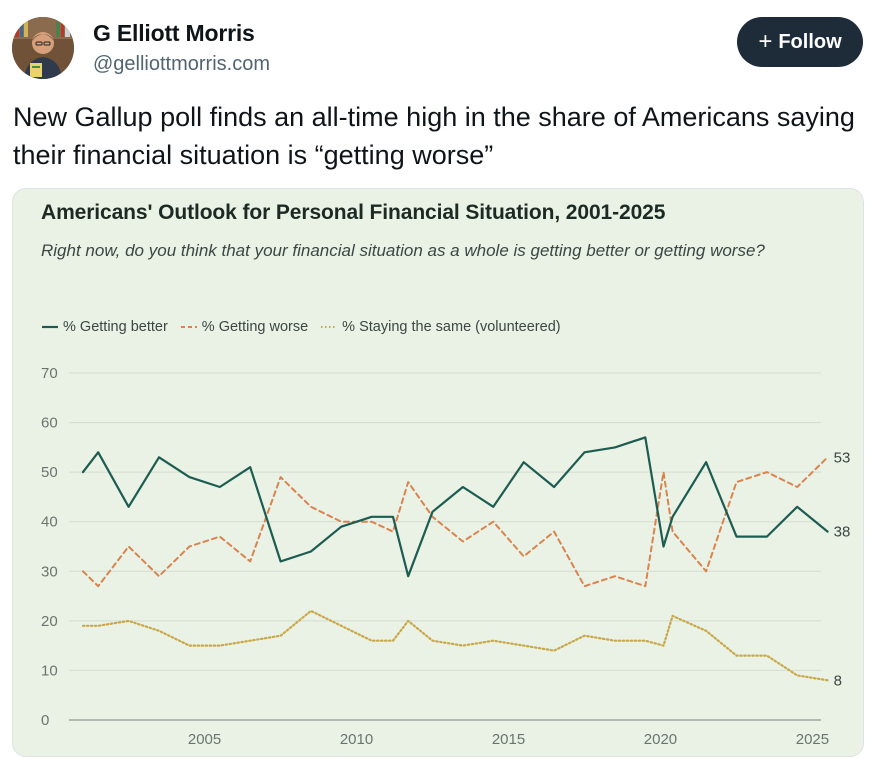 The image size is (882, 759). Describe the element at coordinates (49, 522) in the screenshot. I see `y-tick-label: 40` at that location.